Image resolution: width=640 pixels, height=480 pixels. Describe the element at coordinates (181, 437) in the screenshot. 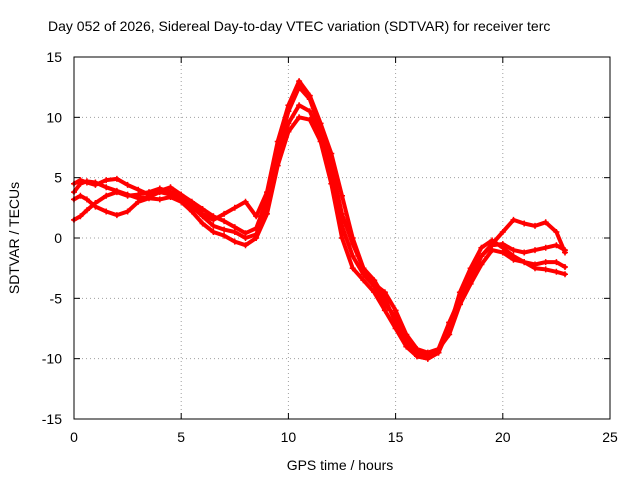

I see `x-tick-label: 5` at that location.